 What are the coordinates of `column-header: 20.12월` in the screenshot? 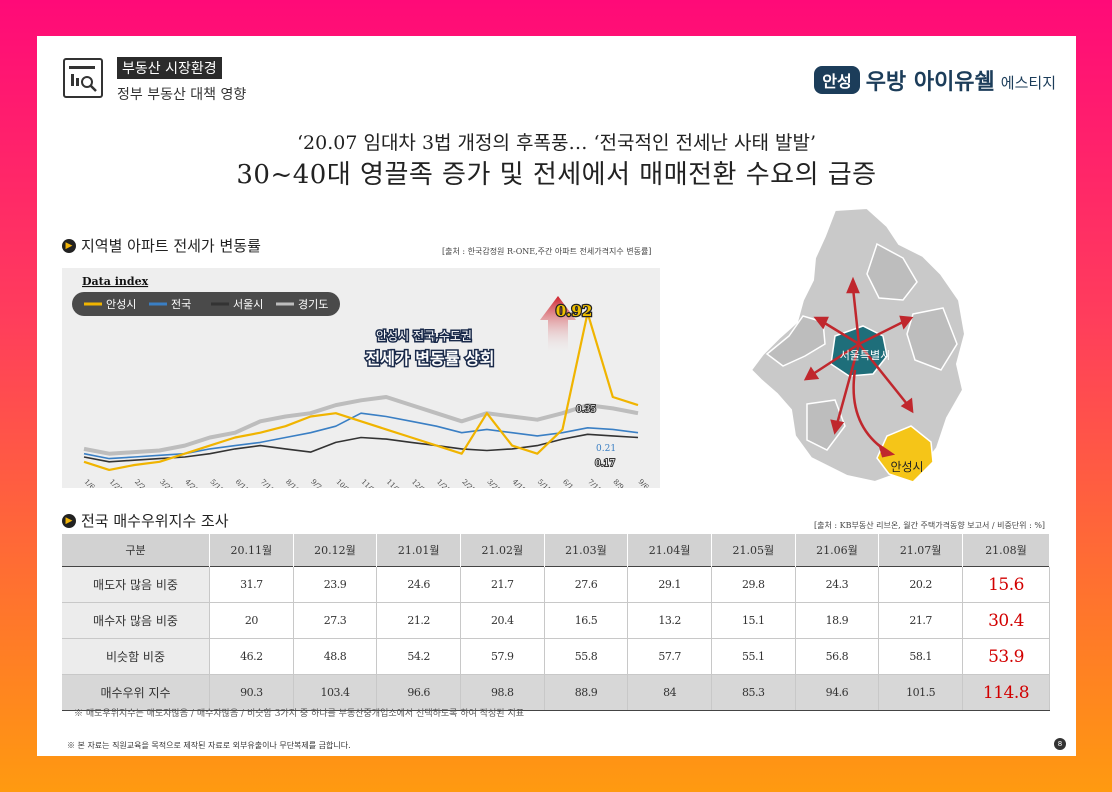 It's located at (335, 550).